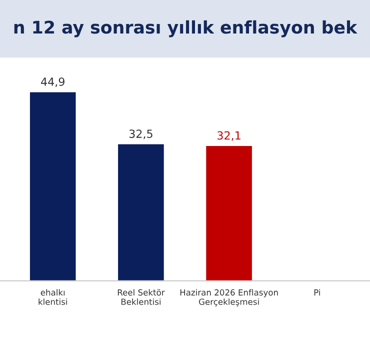  Describe the element at coordinates (140, 135) in the screenshot. I see `data-label: 32,5` at that location.